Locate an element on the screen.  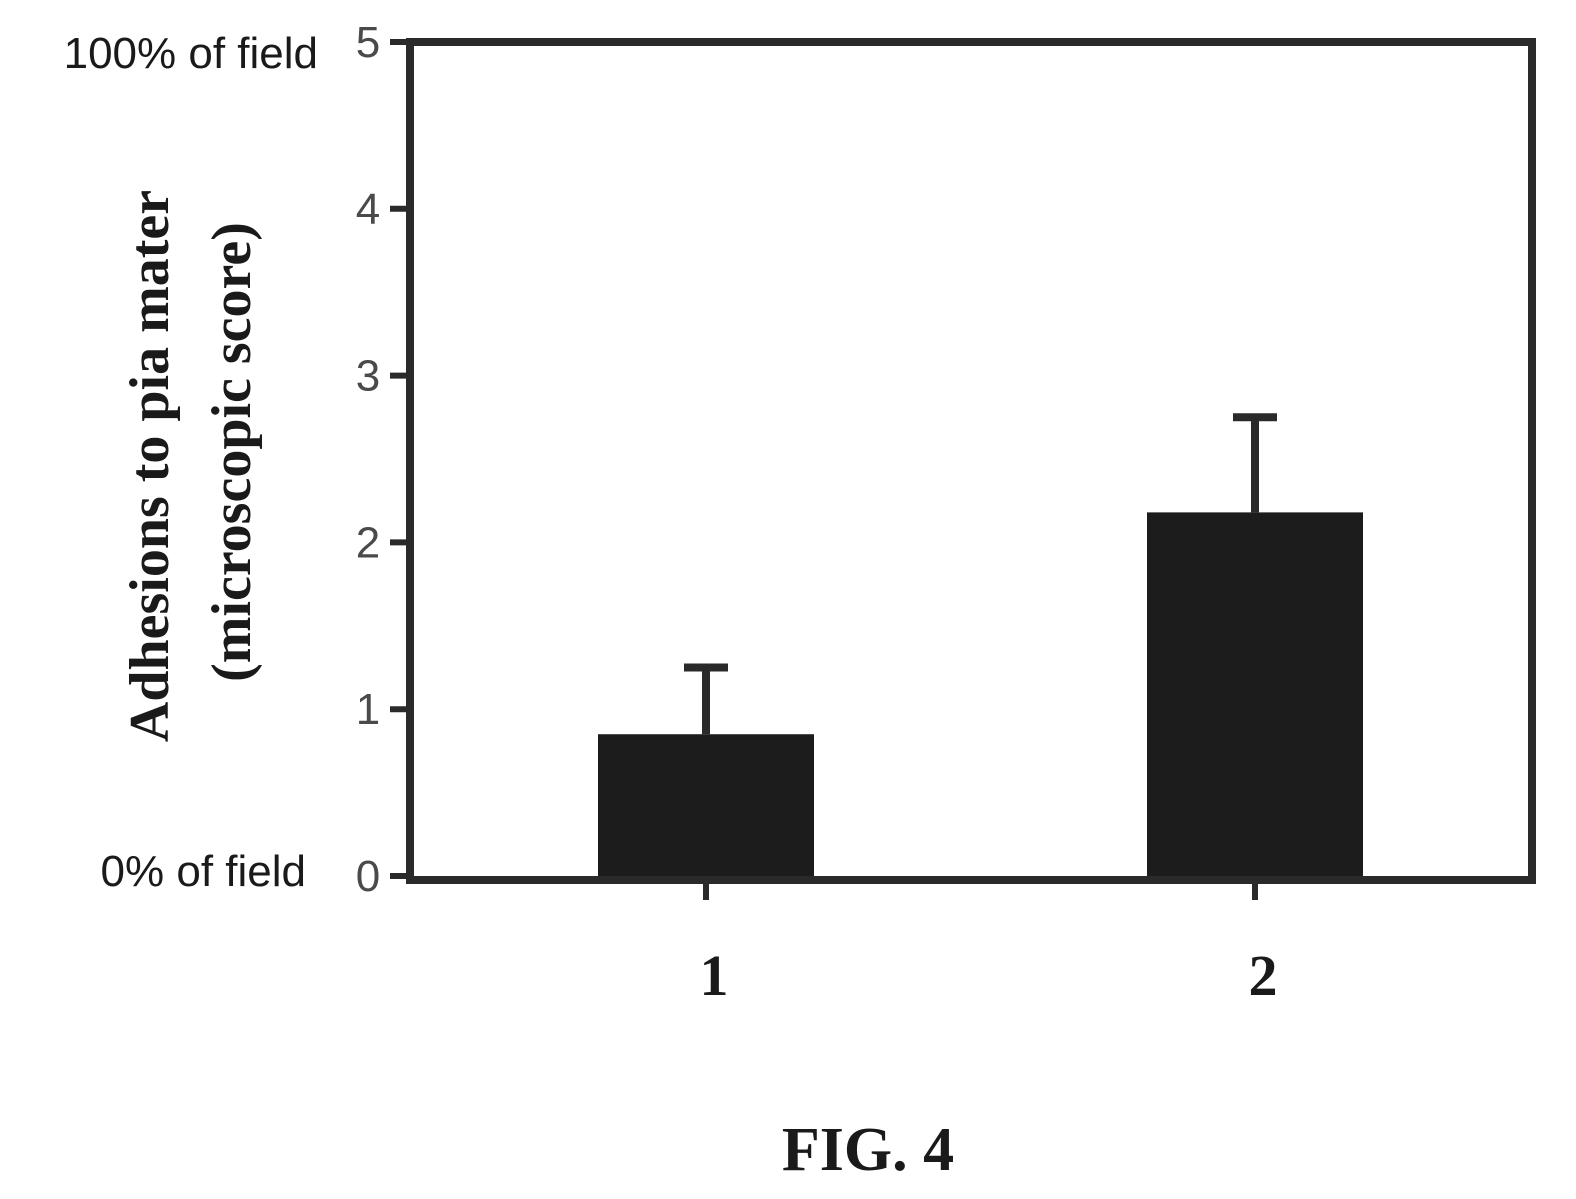
bars-group is located at coordinates (980, 694).